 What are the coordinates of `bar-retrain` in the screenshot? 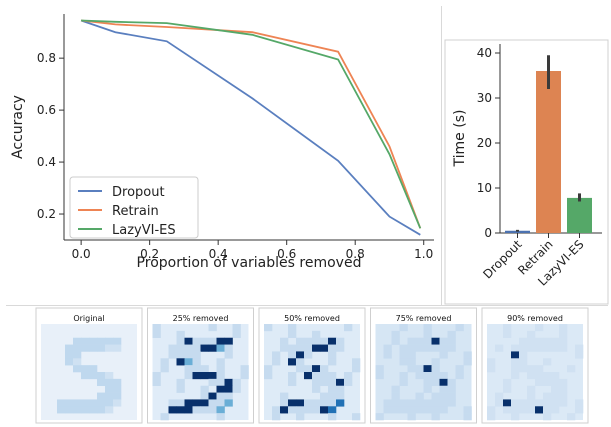 It's located at (548, 152).